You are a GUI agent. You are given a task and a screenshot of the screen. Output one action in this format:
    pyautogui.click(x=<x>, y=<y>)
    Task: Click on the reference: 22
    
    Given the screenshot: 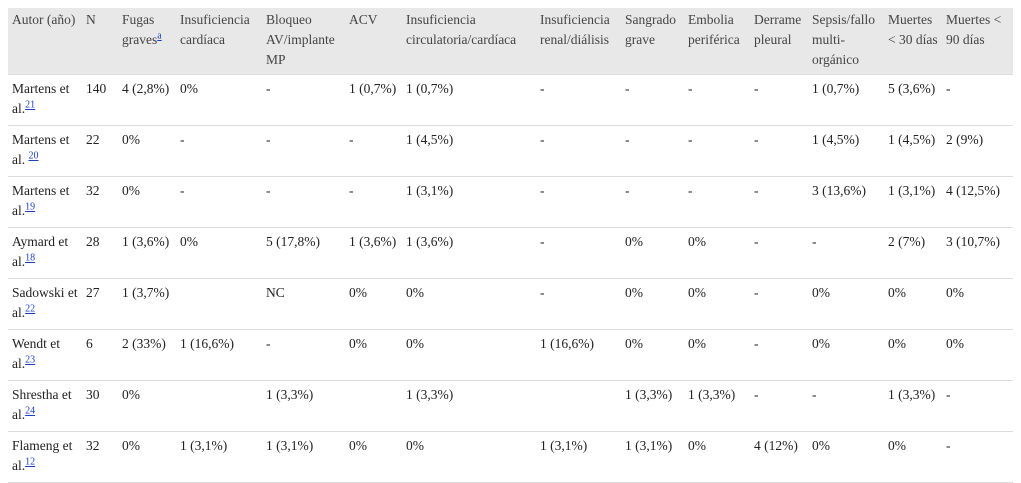 What is the action you would take?
    pyautogui.click(x=30, y=309)
    